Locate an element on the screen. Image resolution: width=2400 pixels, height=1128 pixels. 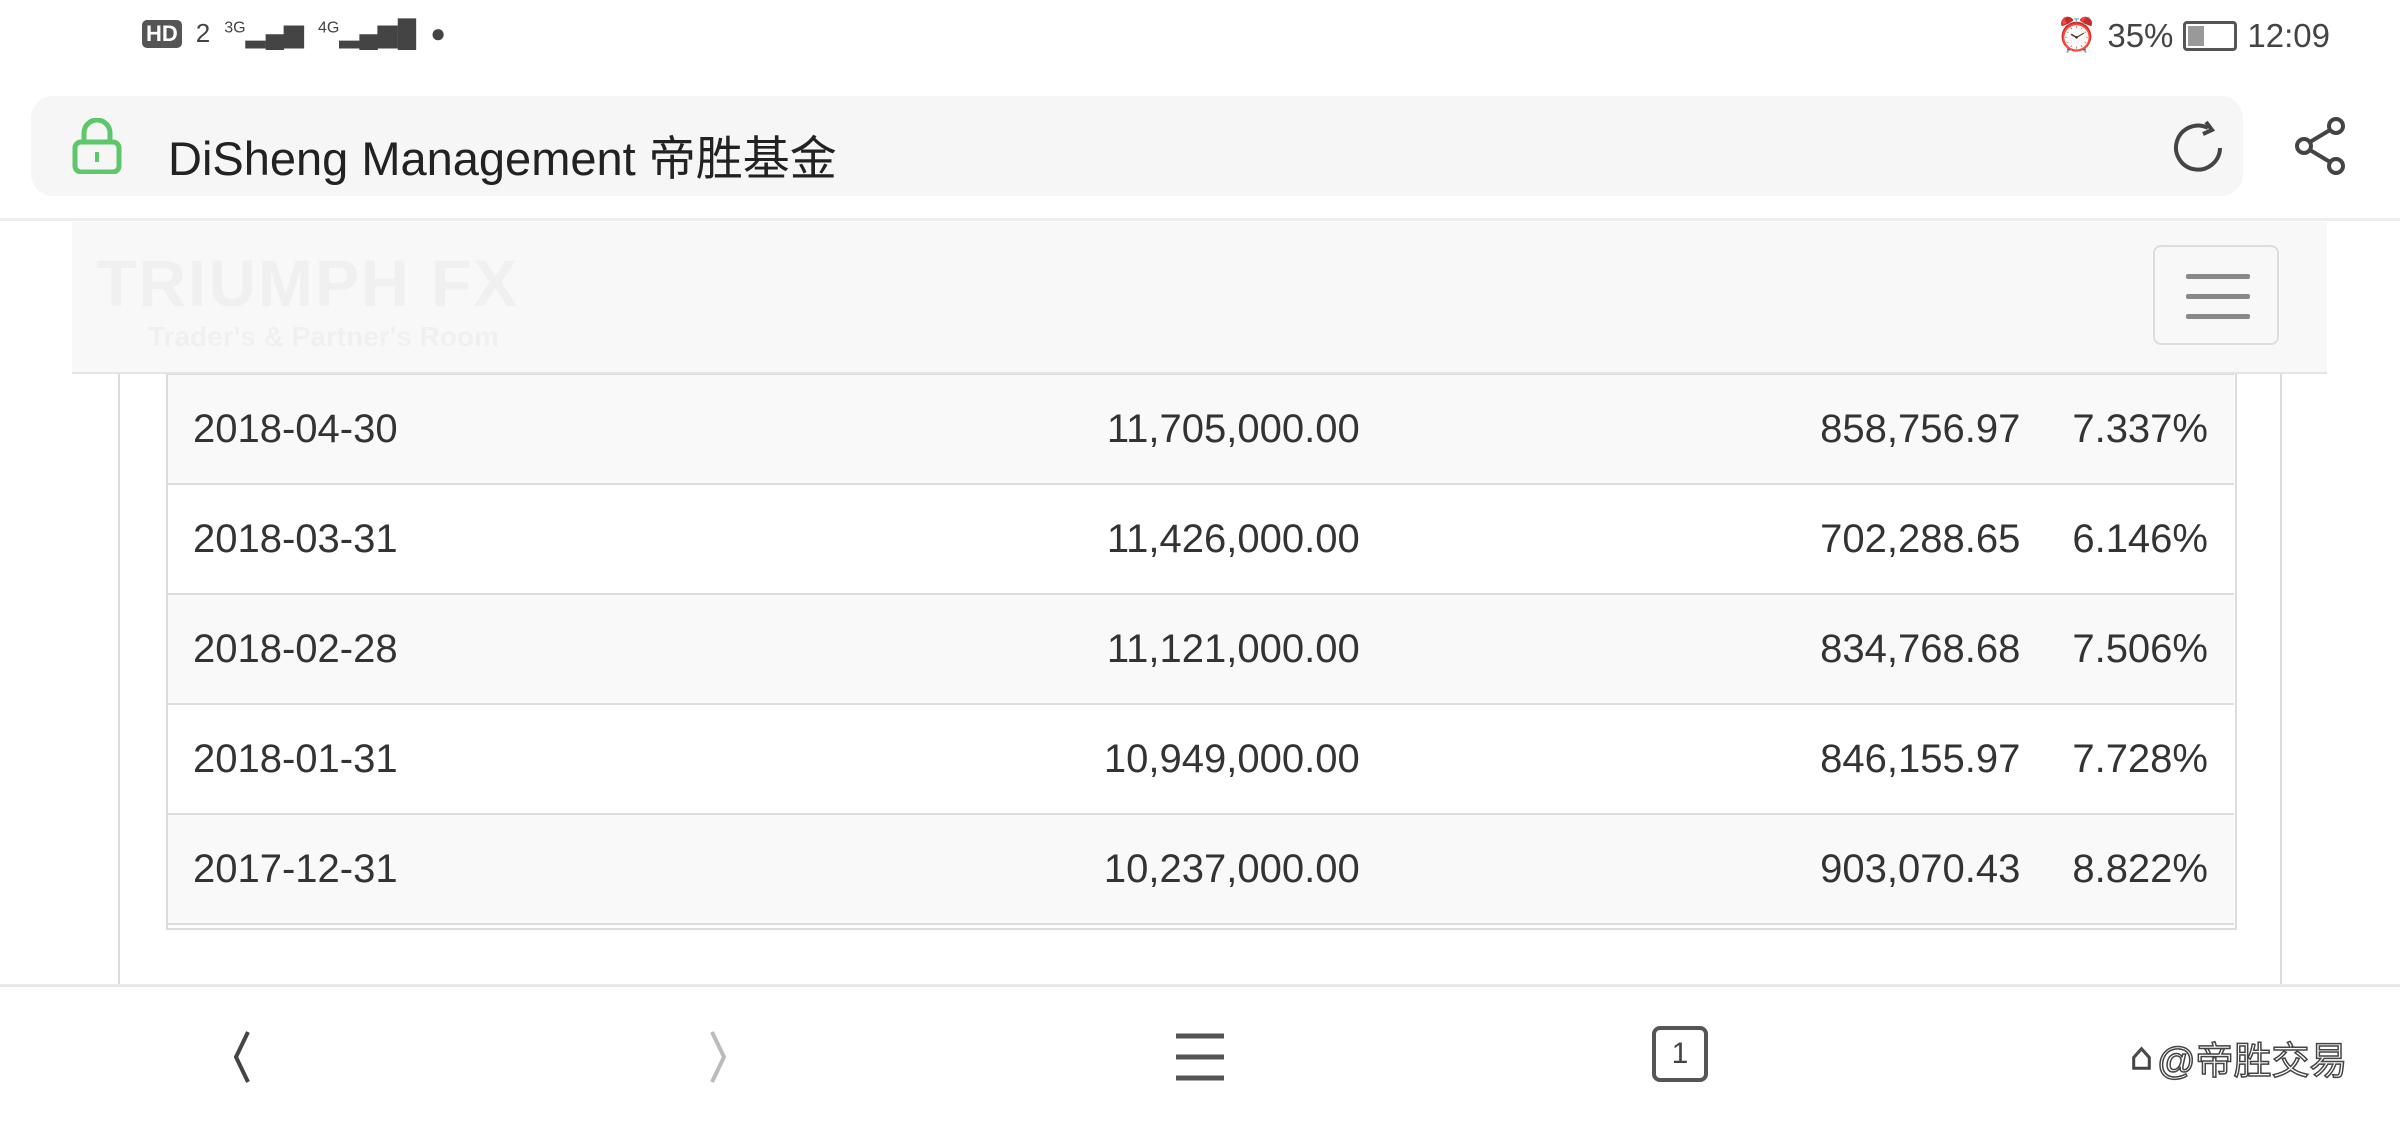
battery-percent: 35% is located at coordinates (2140, 35).